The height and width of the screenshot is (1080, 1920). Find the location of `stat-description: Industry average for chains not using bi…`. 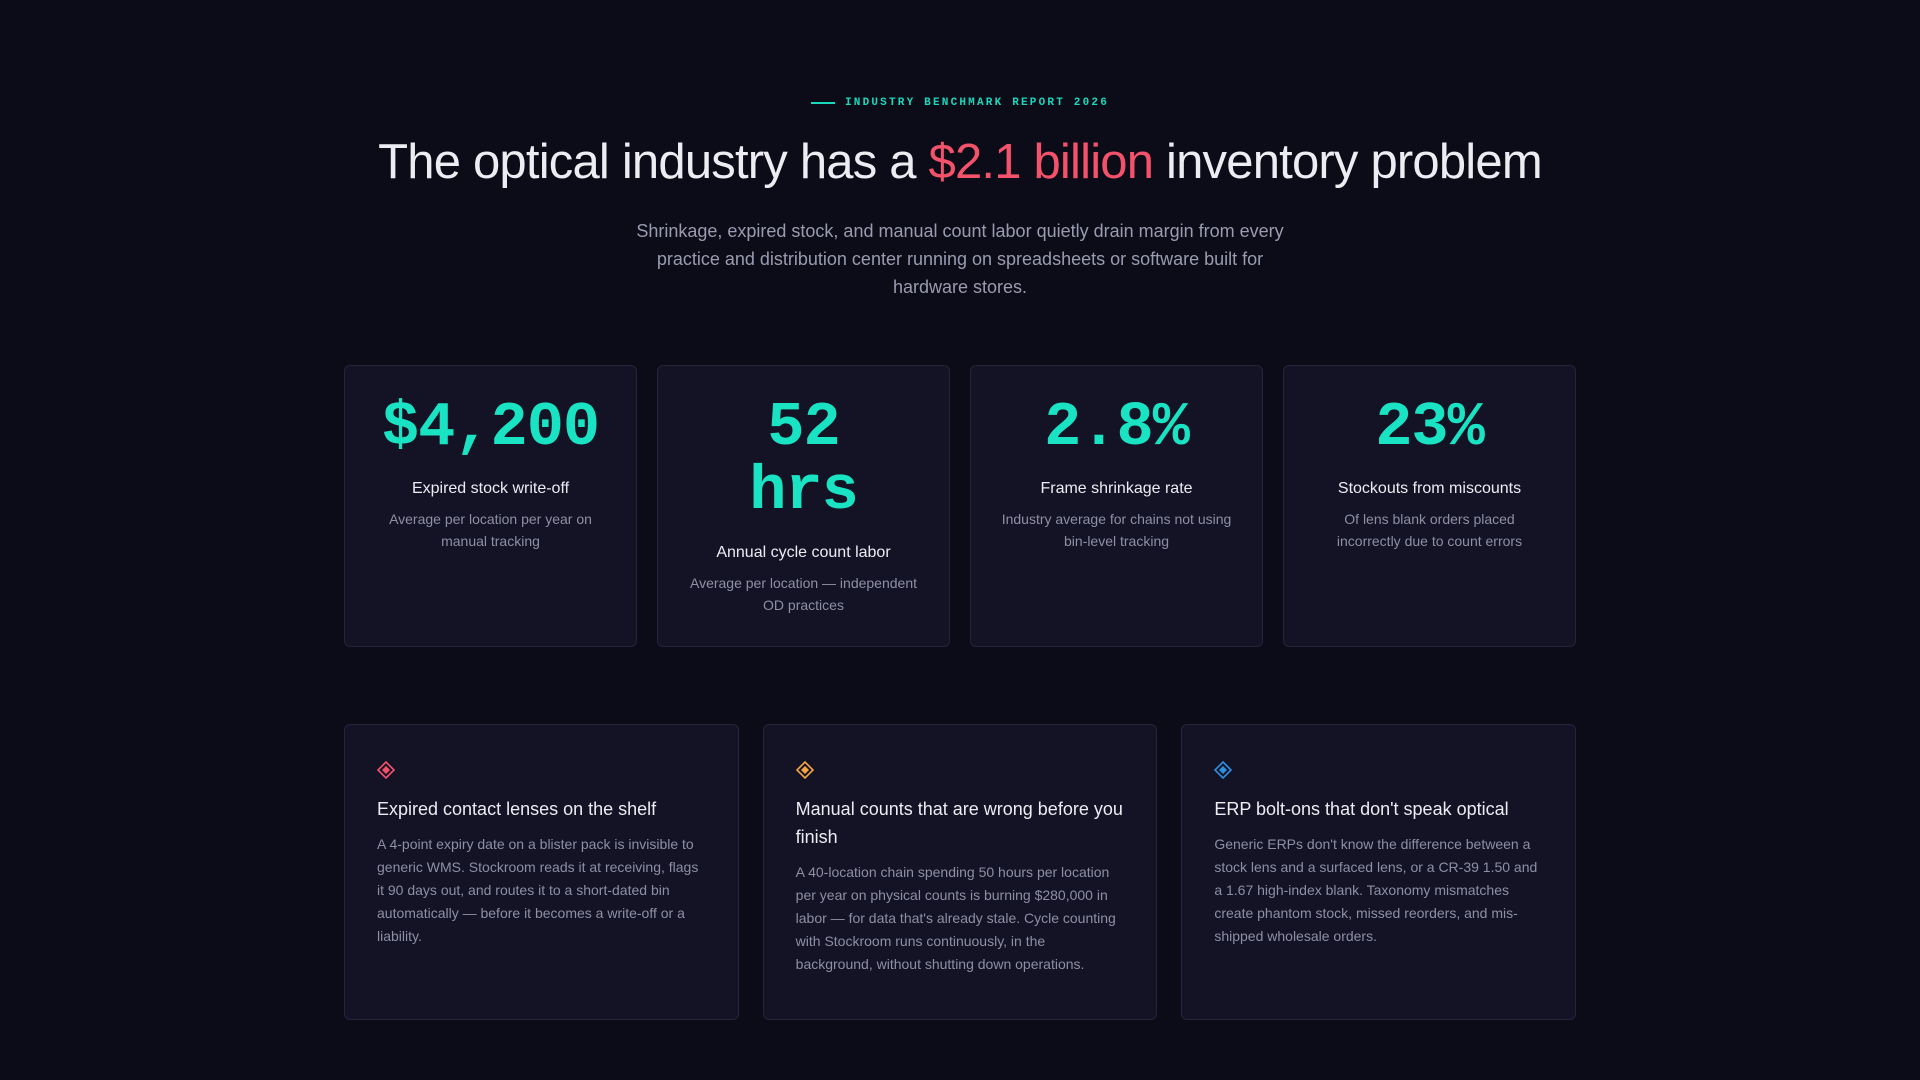

stat-description: Industry average for chains not using bi… is located at coordinates (1116, 530).